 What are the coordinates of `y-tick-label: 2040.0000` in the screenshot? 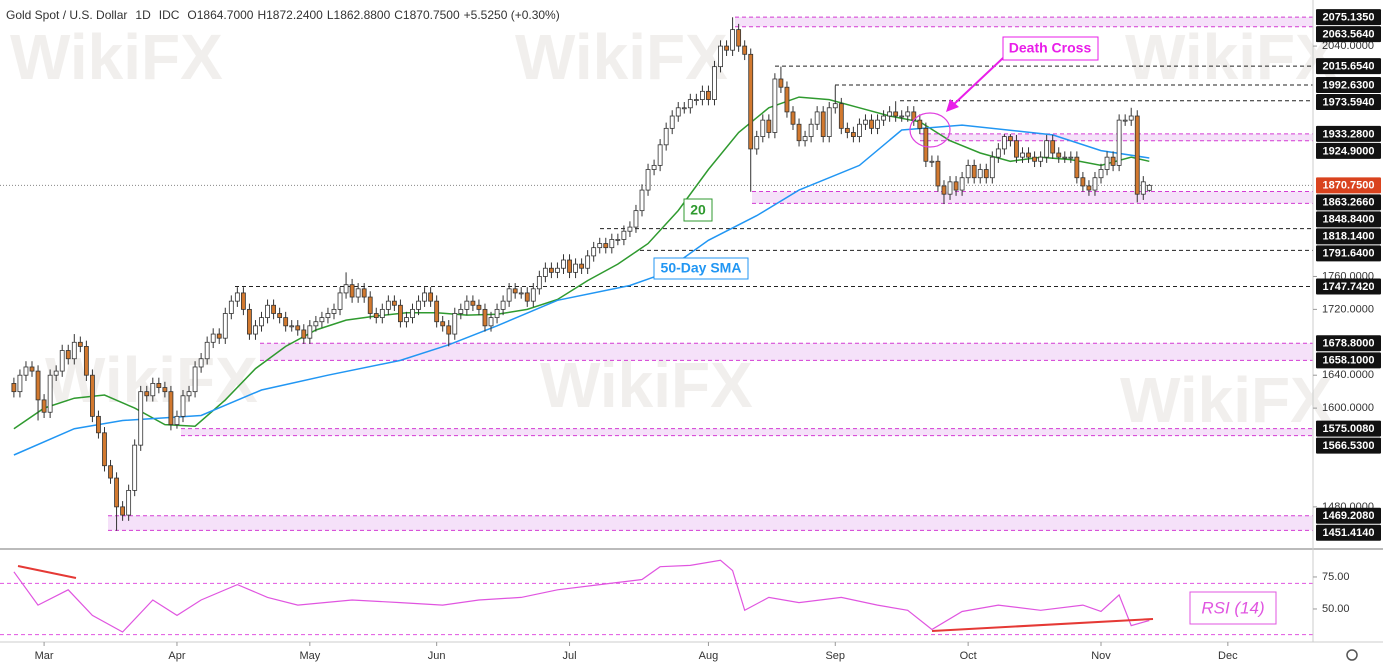 It's located at (1348, 46).